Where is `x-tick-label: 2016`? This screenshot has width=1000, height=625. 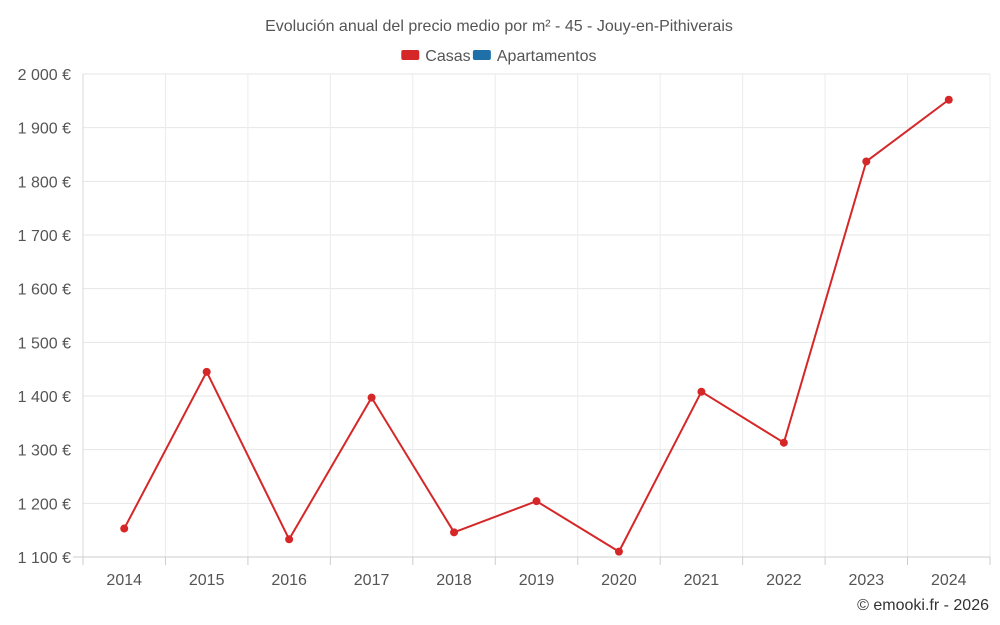 x-tick-label: 2016 is located at coordinates (289, 580).